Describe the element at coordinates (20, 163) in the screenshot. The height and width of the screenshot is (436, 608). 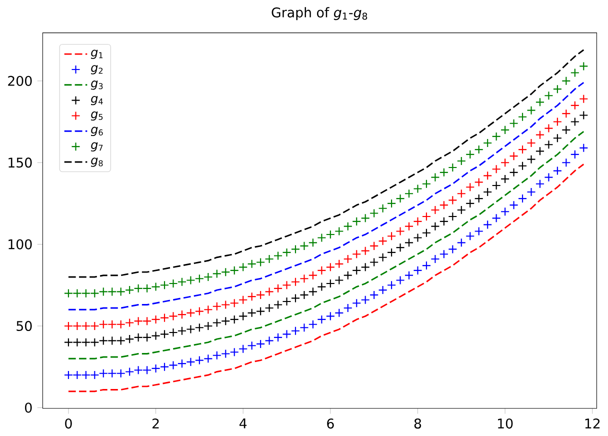
I see `y-tick-label: 150` at that location.